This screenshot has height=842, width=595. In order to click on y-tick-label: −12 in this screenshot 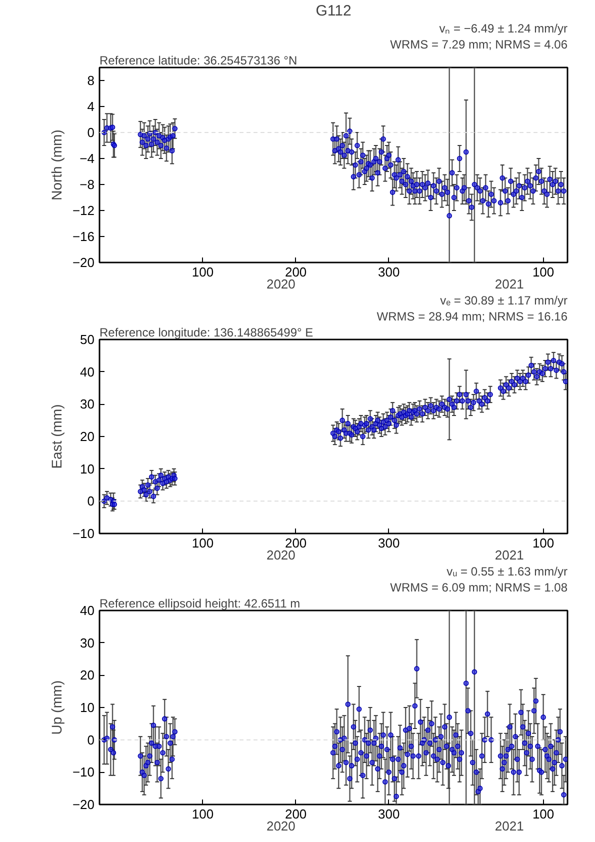, I will do `click(83, 210)`.